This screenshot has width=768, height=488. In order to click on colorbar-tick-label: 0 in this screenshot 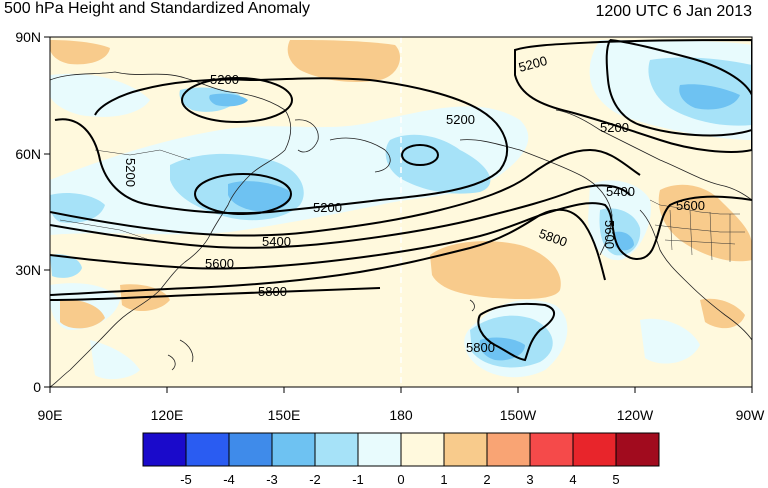, I will do `click(400, 479)`.